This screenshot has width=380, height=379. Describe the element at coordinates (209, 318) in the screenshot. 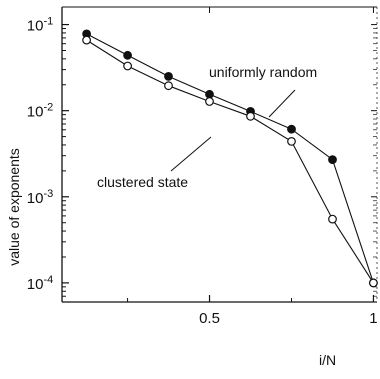

I see `x-tick-label: 0.5` at that location.